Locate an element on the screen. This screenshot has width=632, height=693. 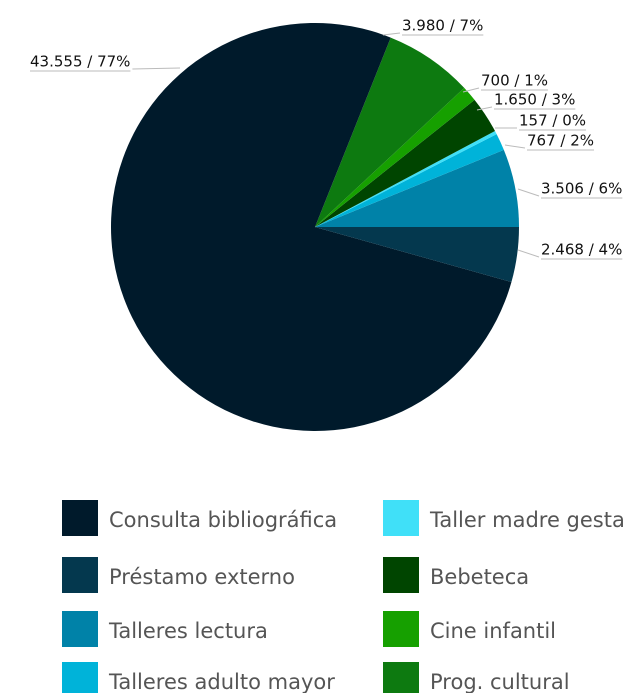
value-label: 157 / 0% is located at coordinates (552, 121).